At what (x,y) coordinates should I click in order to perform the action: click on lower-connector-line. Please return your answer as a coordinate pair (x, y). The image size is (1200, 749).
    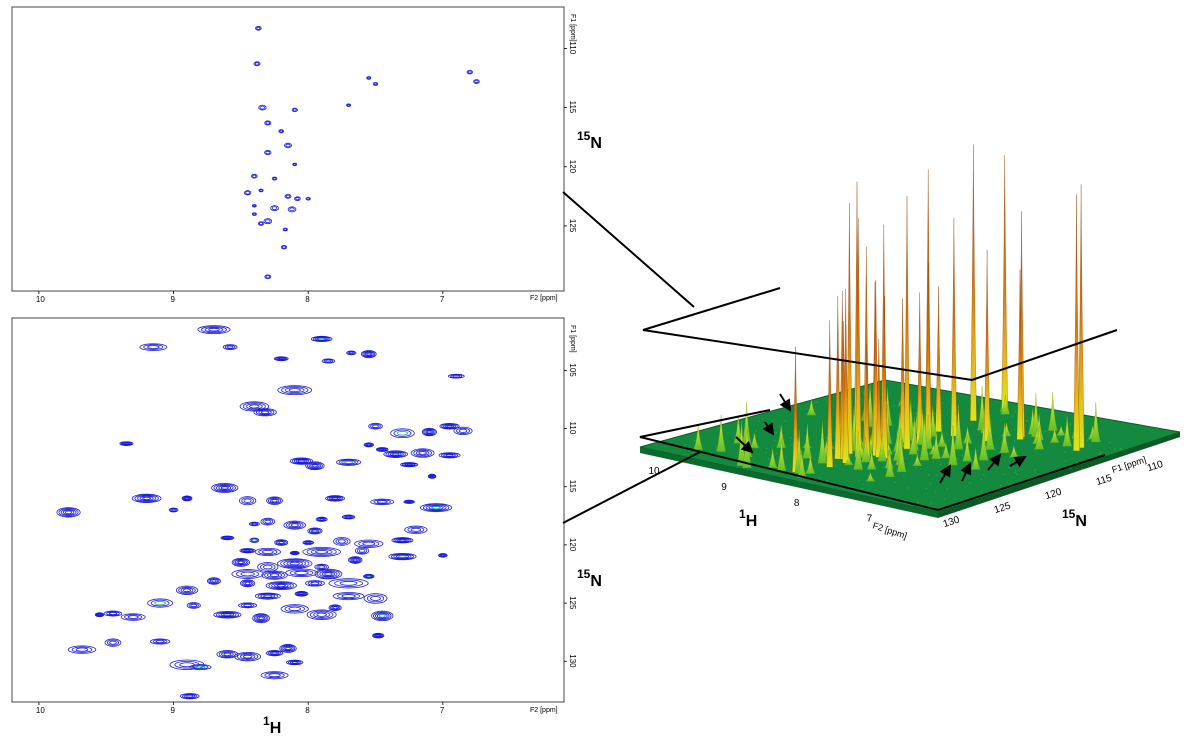
    Looking at the image, I should click on (631, 487).